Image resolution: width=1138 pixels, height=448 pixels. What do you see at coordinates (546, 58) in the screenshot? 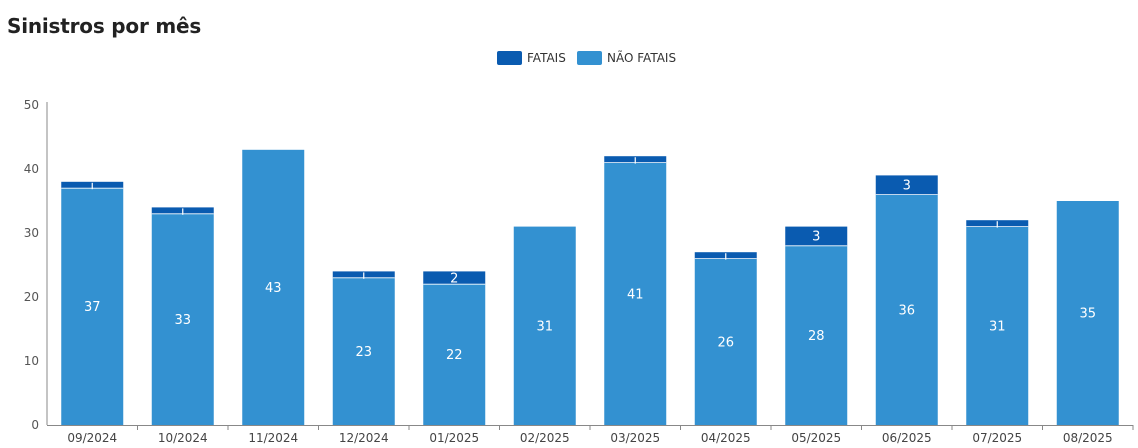
I see `legend-label: FATAIS` at bounding box center [546, 58].